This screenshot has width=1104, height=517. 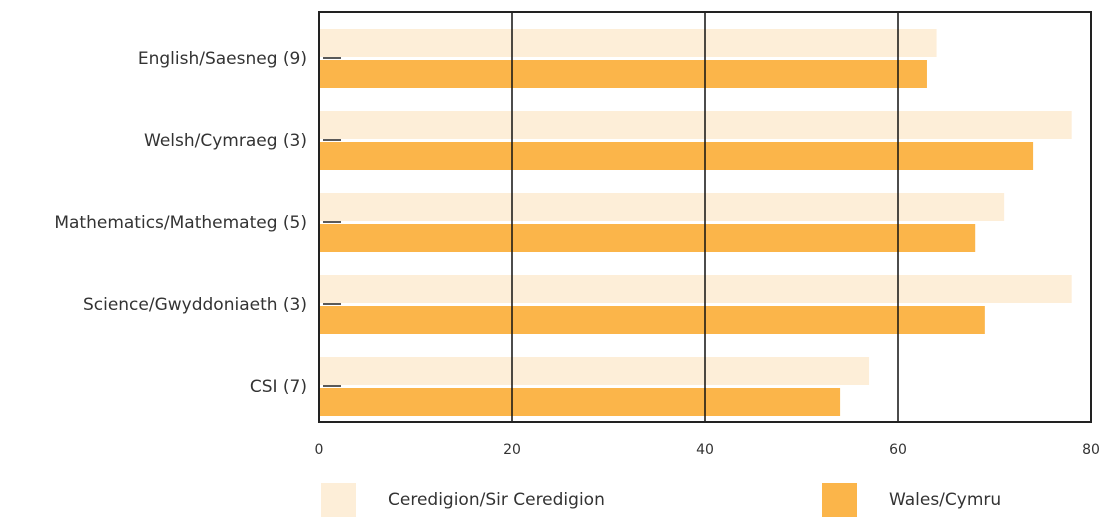 I want to click on y-tick-label: Science/Gwyddoniaeth (3), so click(x=195, y=305).